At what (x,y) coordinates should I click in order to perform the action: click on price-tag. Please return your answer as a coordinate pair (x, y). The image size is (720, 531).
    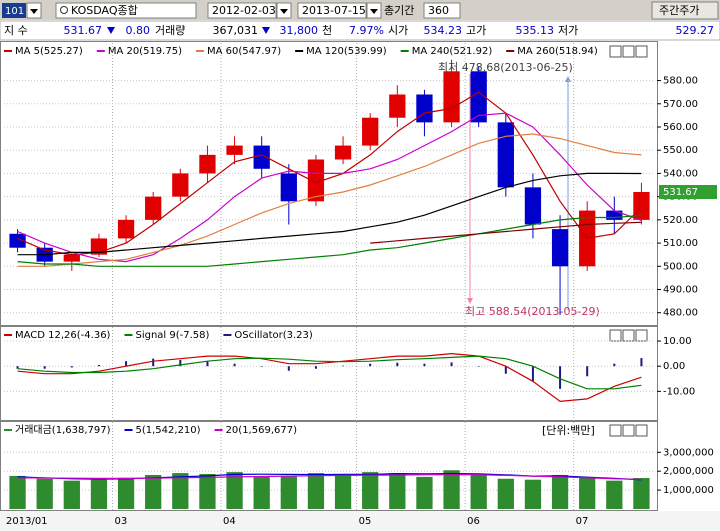
    Looking at the image, I should click on (688, 192).